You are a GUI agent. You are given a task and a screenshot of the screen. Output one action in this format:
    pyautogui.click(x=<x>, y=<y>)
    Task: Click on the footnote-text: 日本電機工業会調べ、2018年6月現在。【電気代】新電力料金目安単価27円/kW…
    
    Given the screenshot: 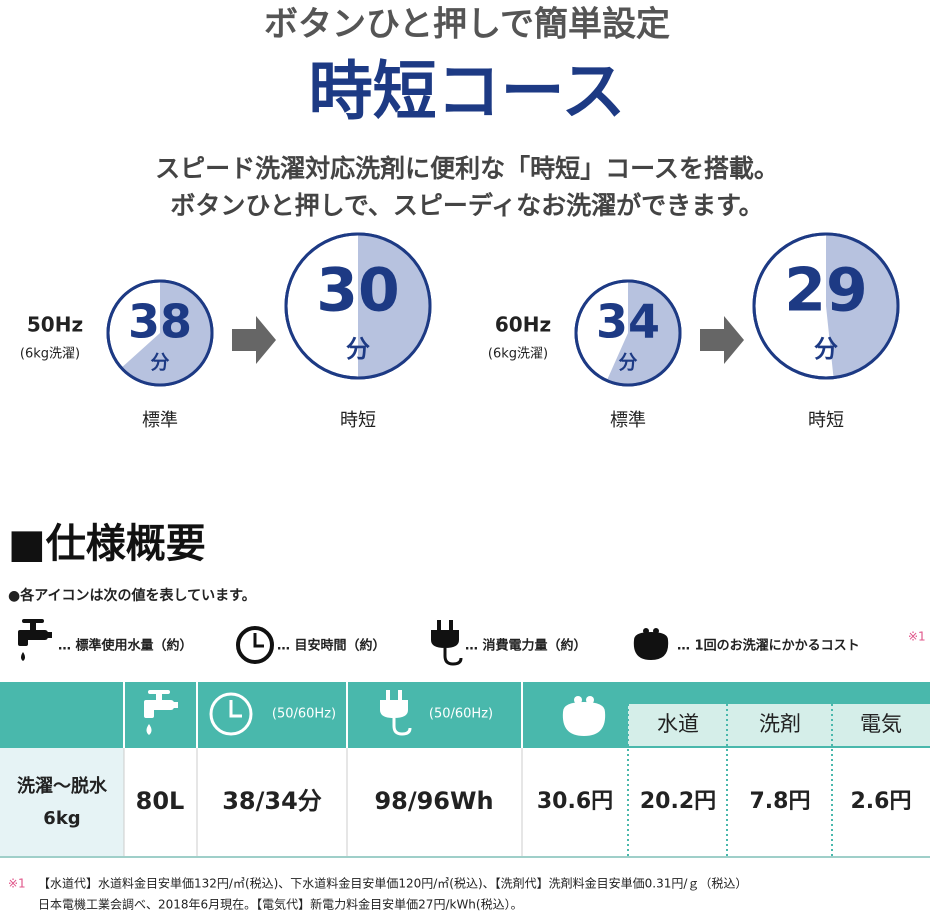 What is the action you would take?
    pyautogui.click(x=280, y=904)
    